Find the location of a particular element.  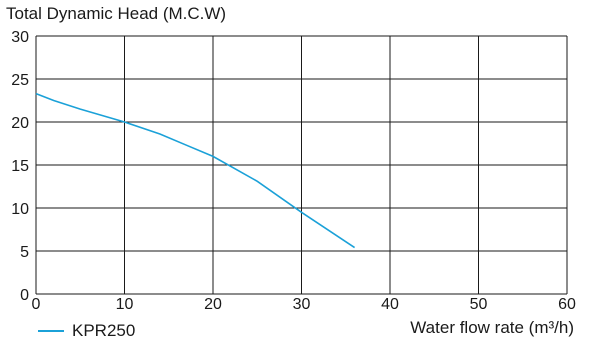

y-tick-label: 20 is located at coordinates (20, 123).